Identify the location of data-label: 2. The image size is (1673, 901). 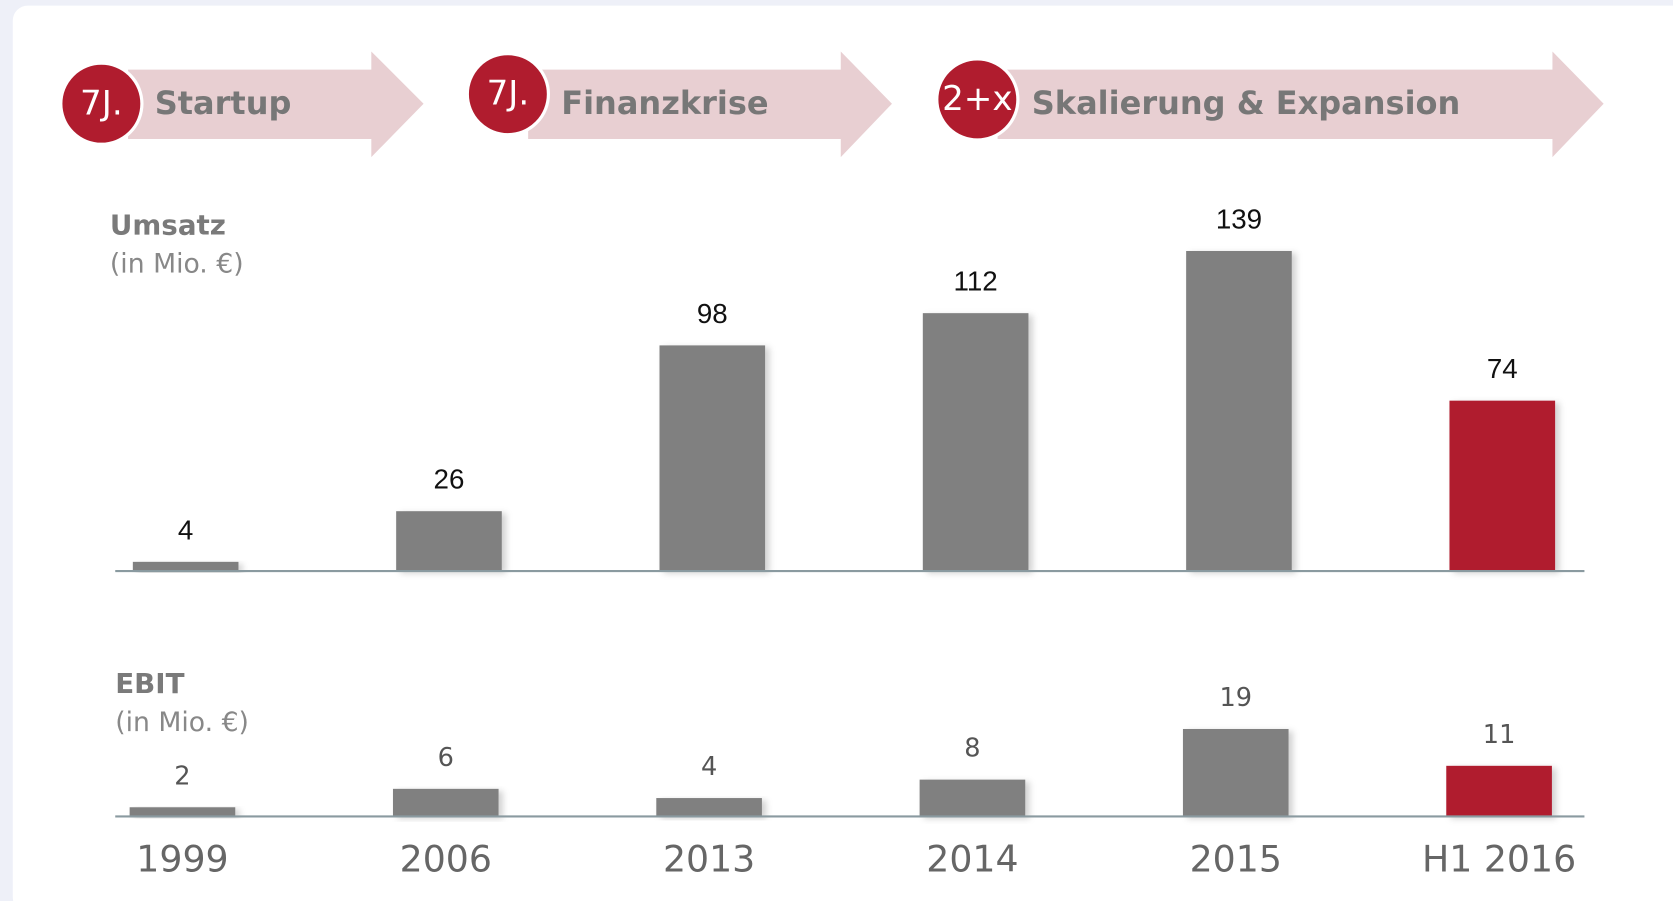
(182, 776).